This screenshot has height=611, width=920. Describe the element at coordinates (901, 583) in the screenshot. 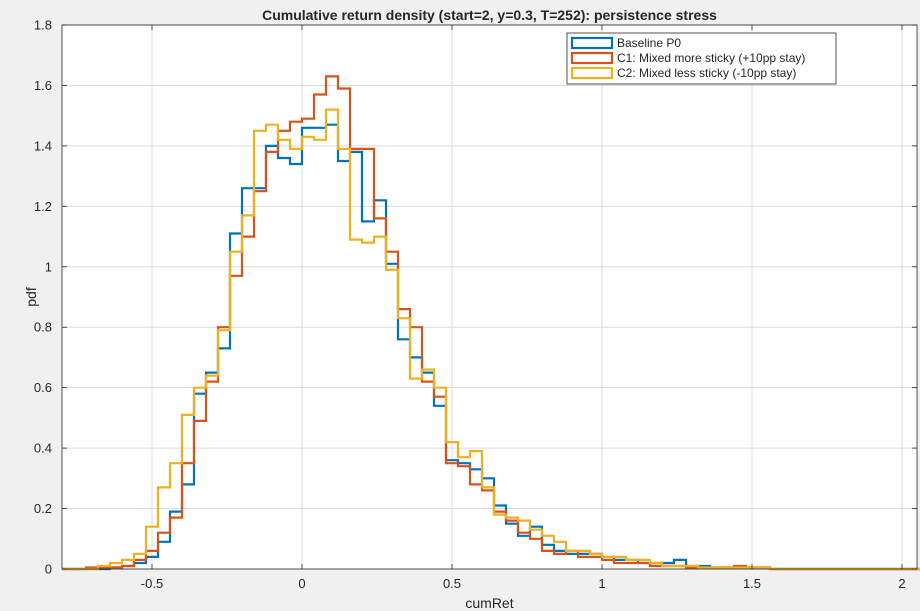

I see `x-tick-label: 2` at that location.